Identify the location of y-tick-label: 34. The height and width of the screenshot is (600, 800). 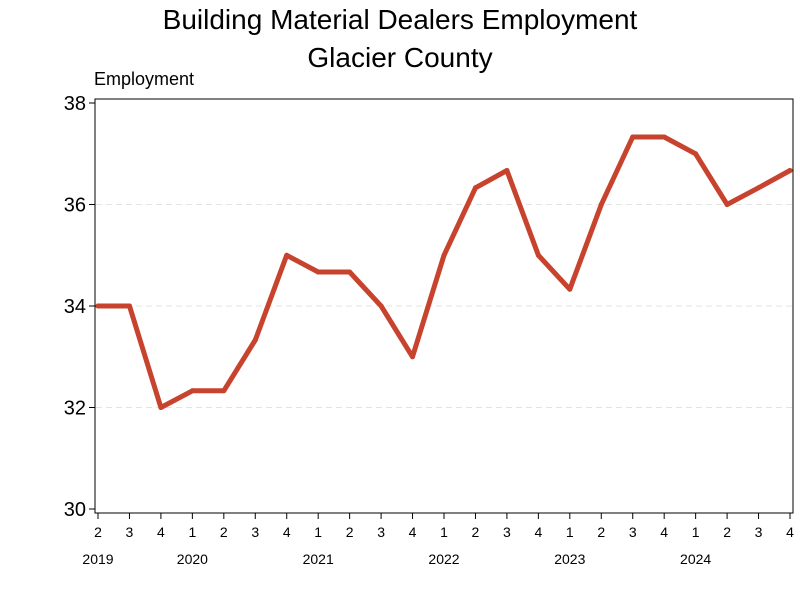
(75, 307).